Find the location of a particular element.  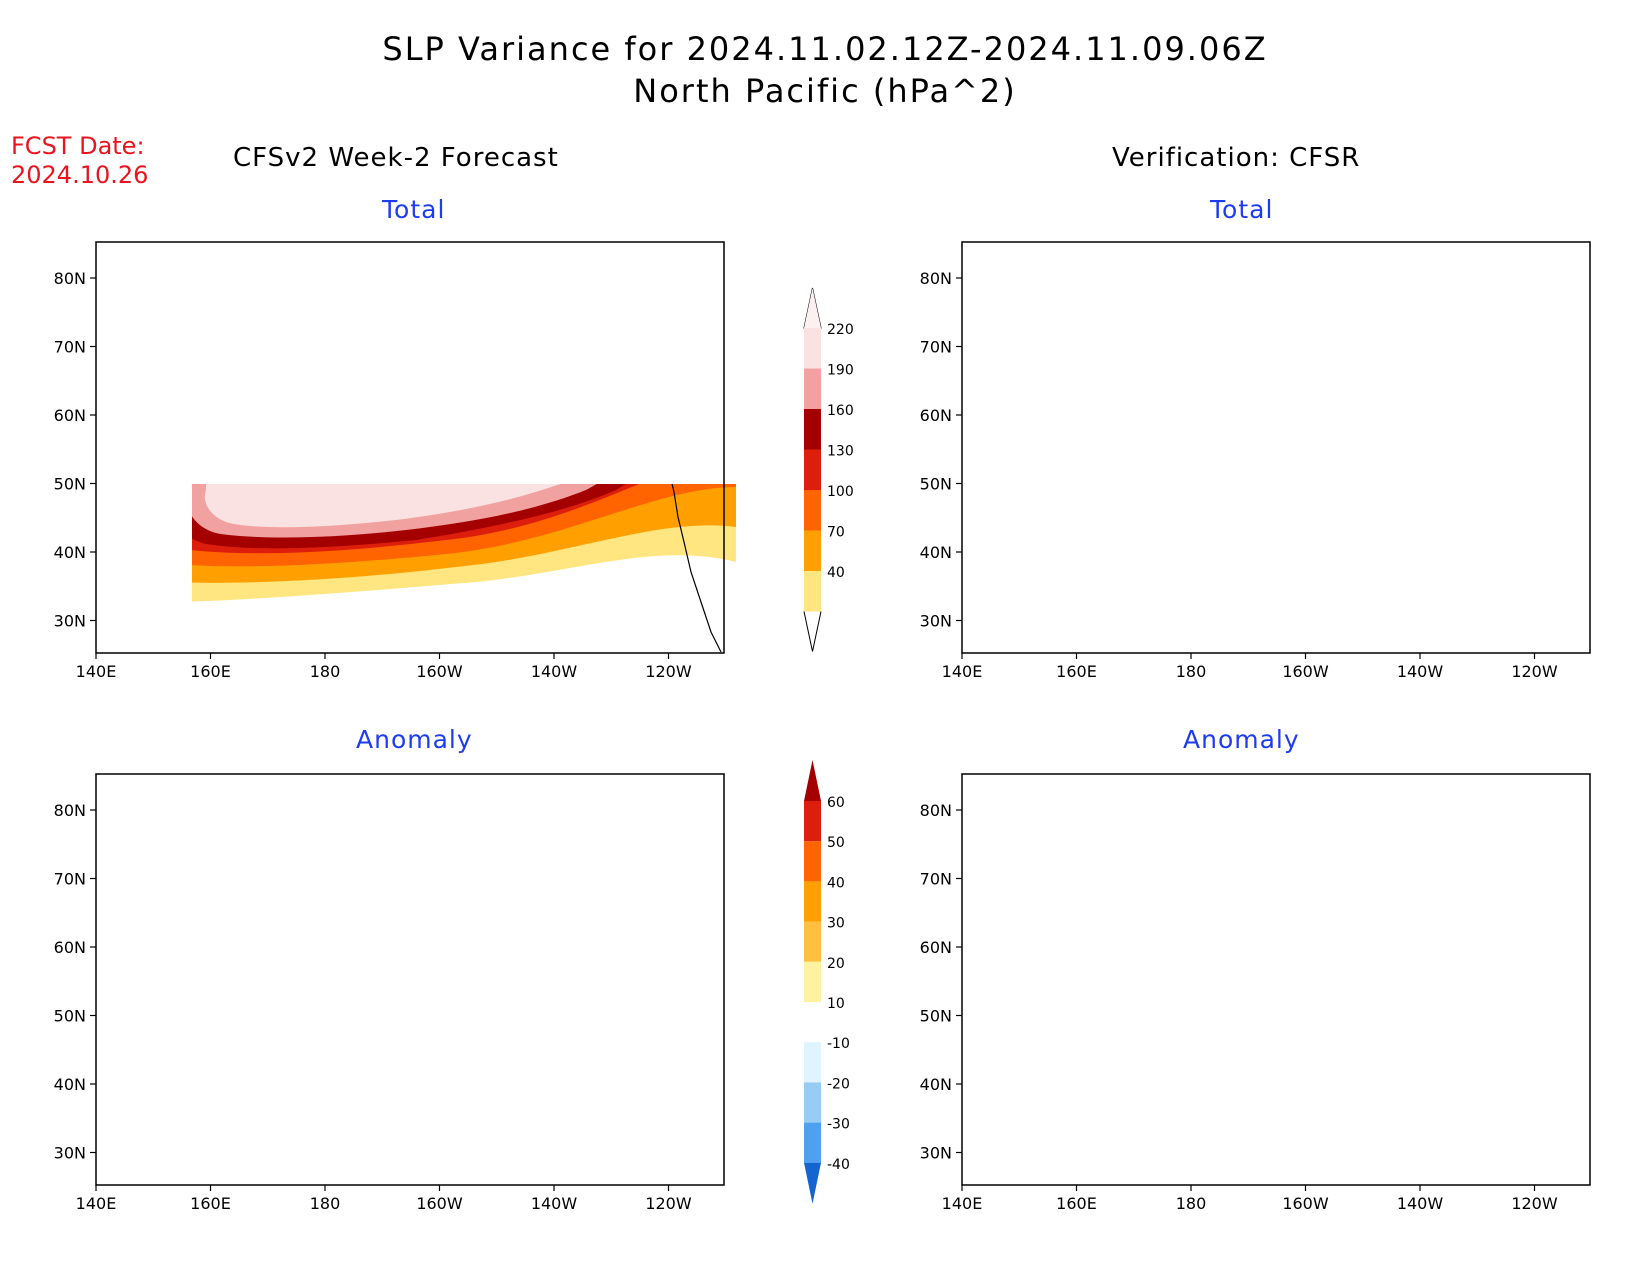

colorbar-tick-label: 220 is located at coordinates (840, 330).